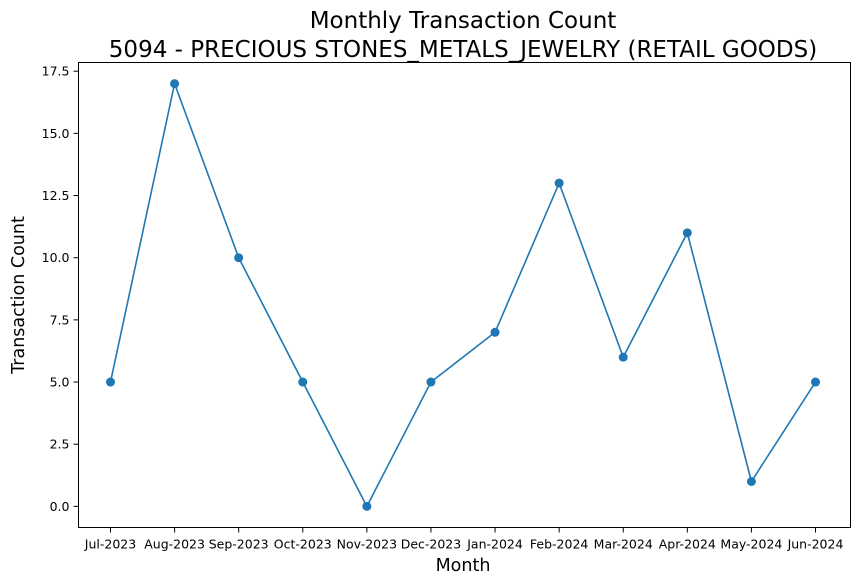  What do you see at coordinates (463, 566) in the screenshot?
I see `x-axis-label: Month` at bounding box center [463, 566].